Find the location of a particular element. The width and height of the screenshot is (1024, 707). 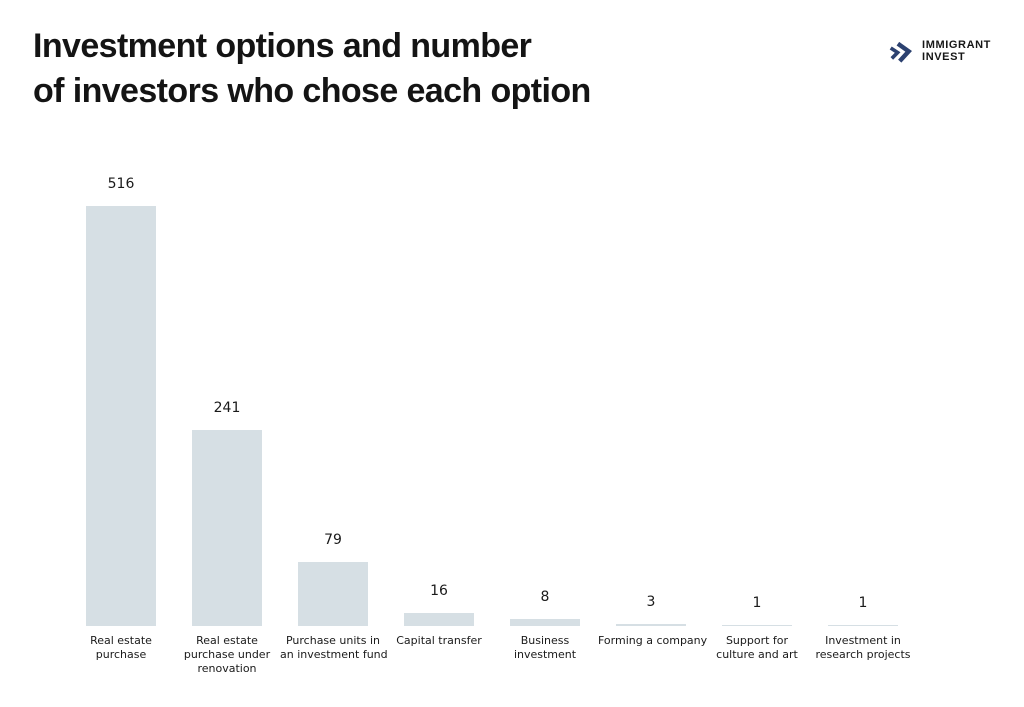

bar-column: 3 is located at coordinates (651, 393).